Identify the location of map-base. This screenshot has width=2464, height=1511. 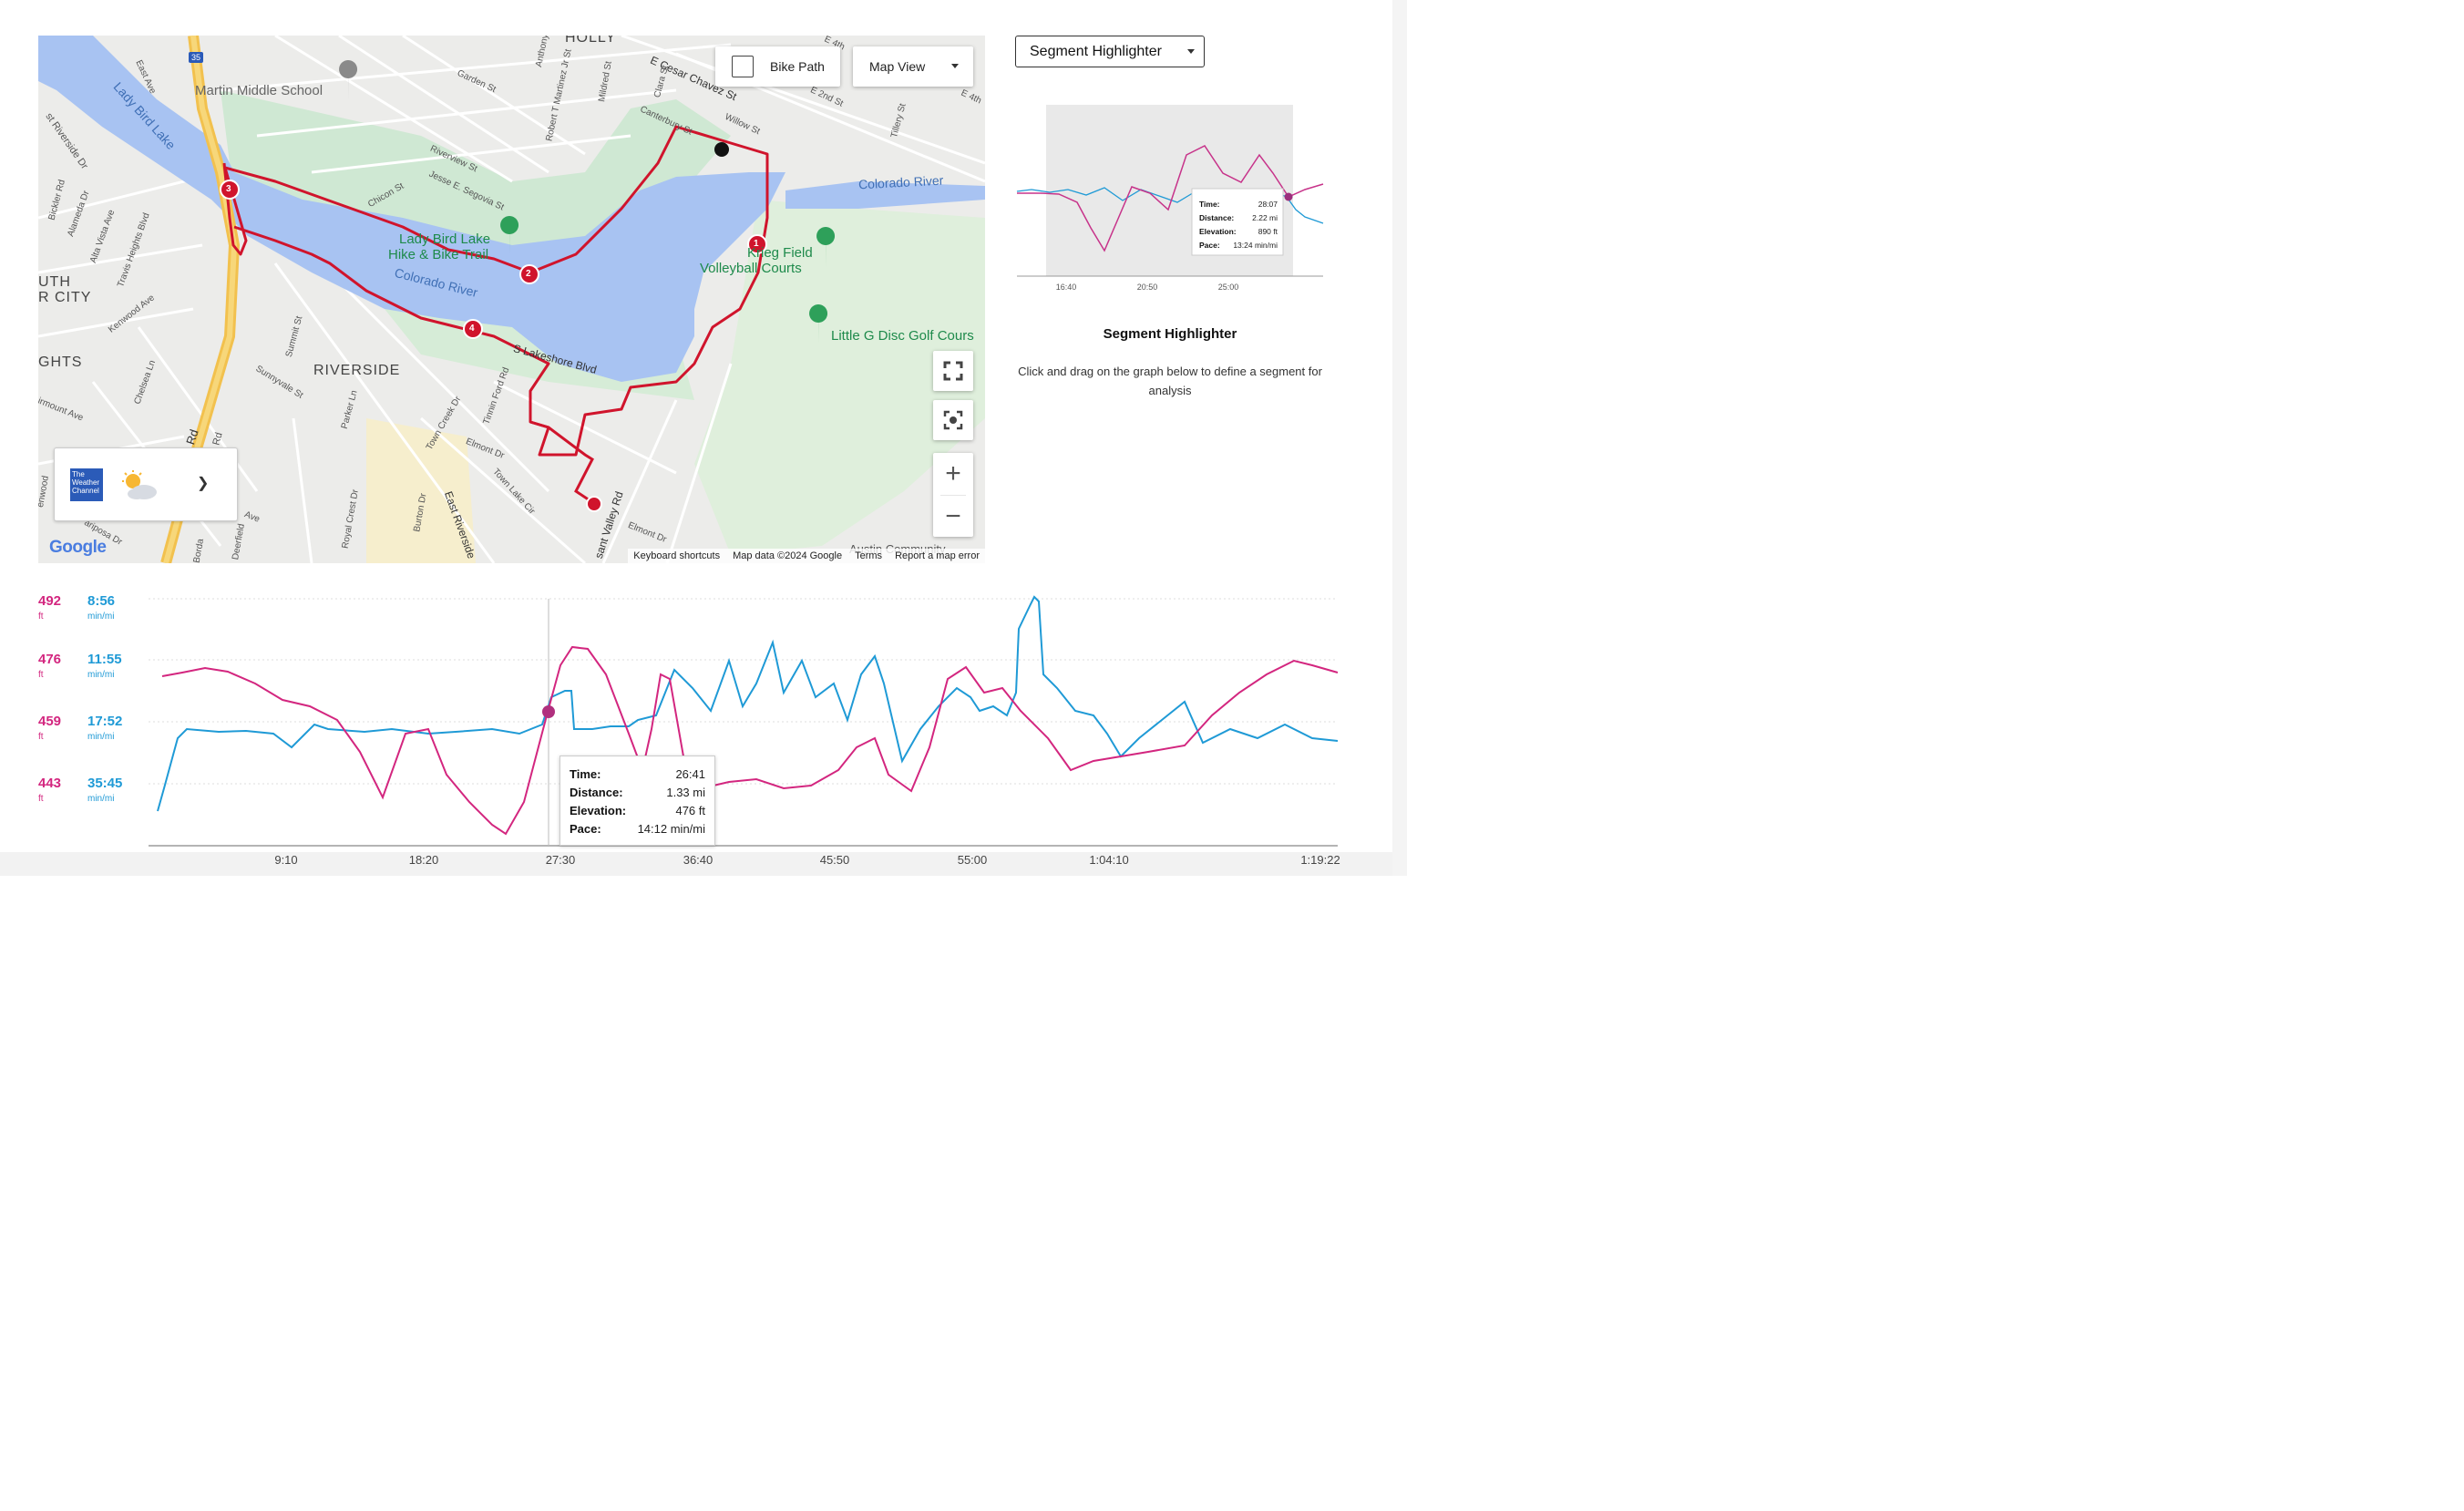
(511, 299).